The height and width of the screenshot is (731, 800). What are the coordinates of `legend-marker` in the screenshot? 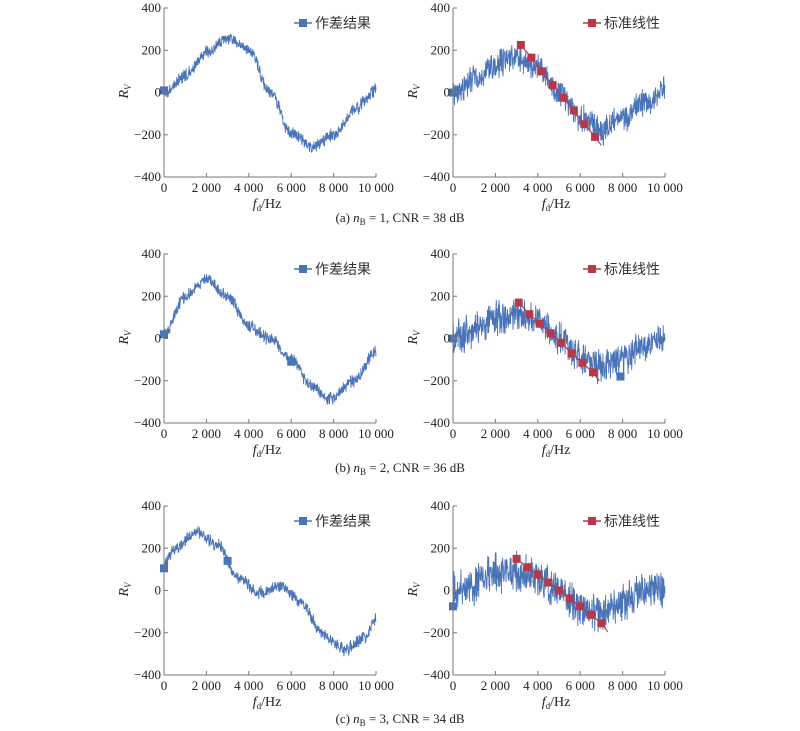 It's located at (592, 269).